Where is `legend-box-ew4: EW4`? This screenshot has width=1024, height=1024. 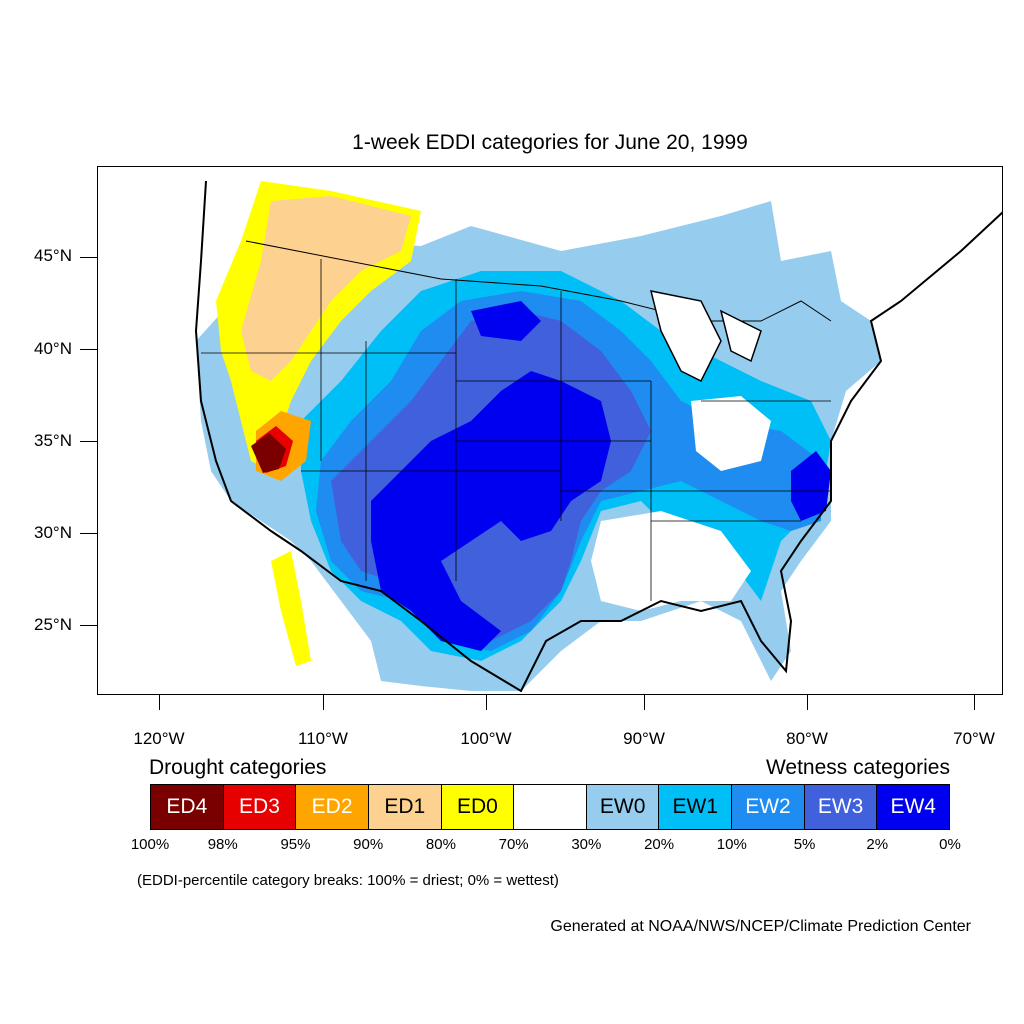
legend-box-ew4: EW4 is located at coordinates (913, 807).